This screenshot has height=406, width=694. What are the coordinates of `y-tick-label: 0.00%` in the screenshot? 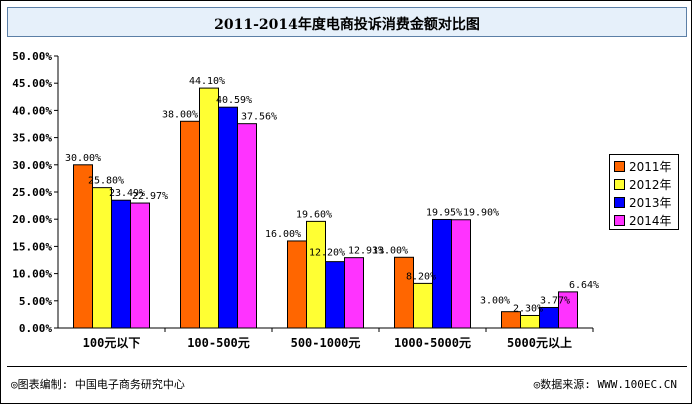 It's located at (35, 328).